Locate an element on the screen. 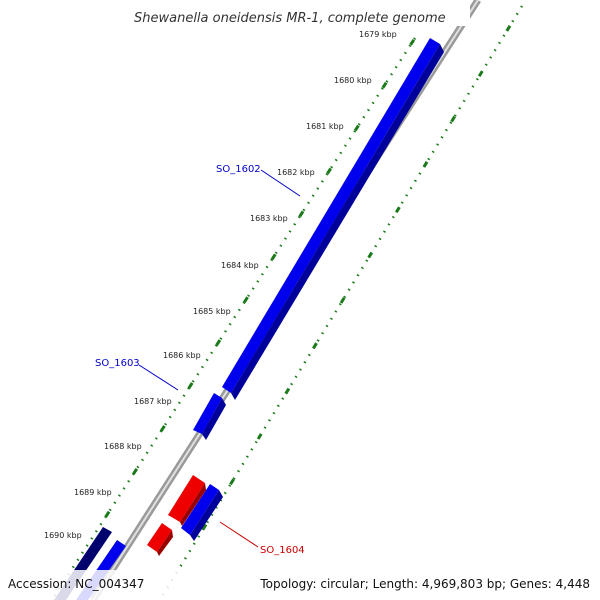  tick-label: 1687 kbp is located at coordinates (153, 401).